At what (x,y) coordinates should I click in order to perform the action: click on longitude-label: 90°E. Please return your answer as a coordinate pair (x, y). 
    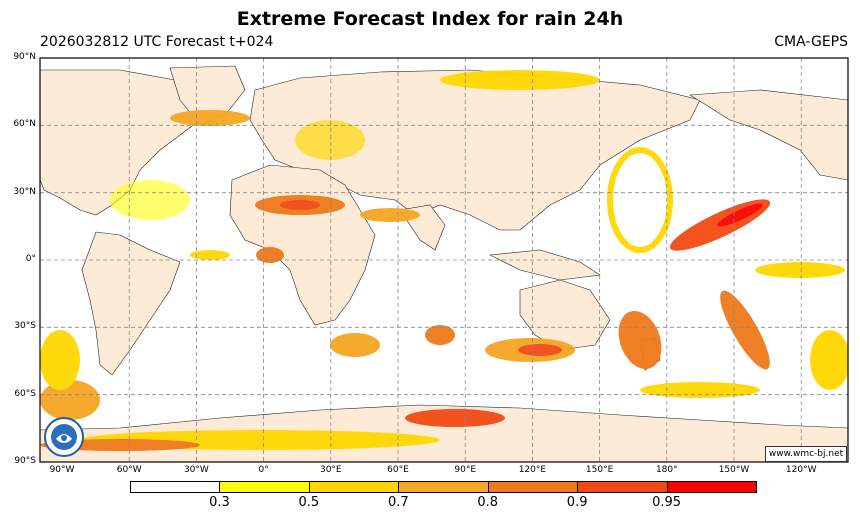
    Looking at the image, I should click on (465, 470).